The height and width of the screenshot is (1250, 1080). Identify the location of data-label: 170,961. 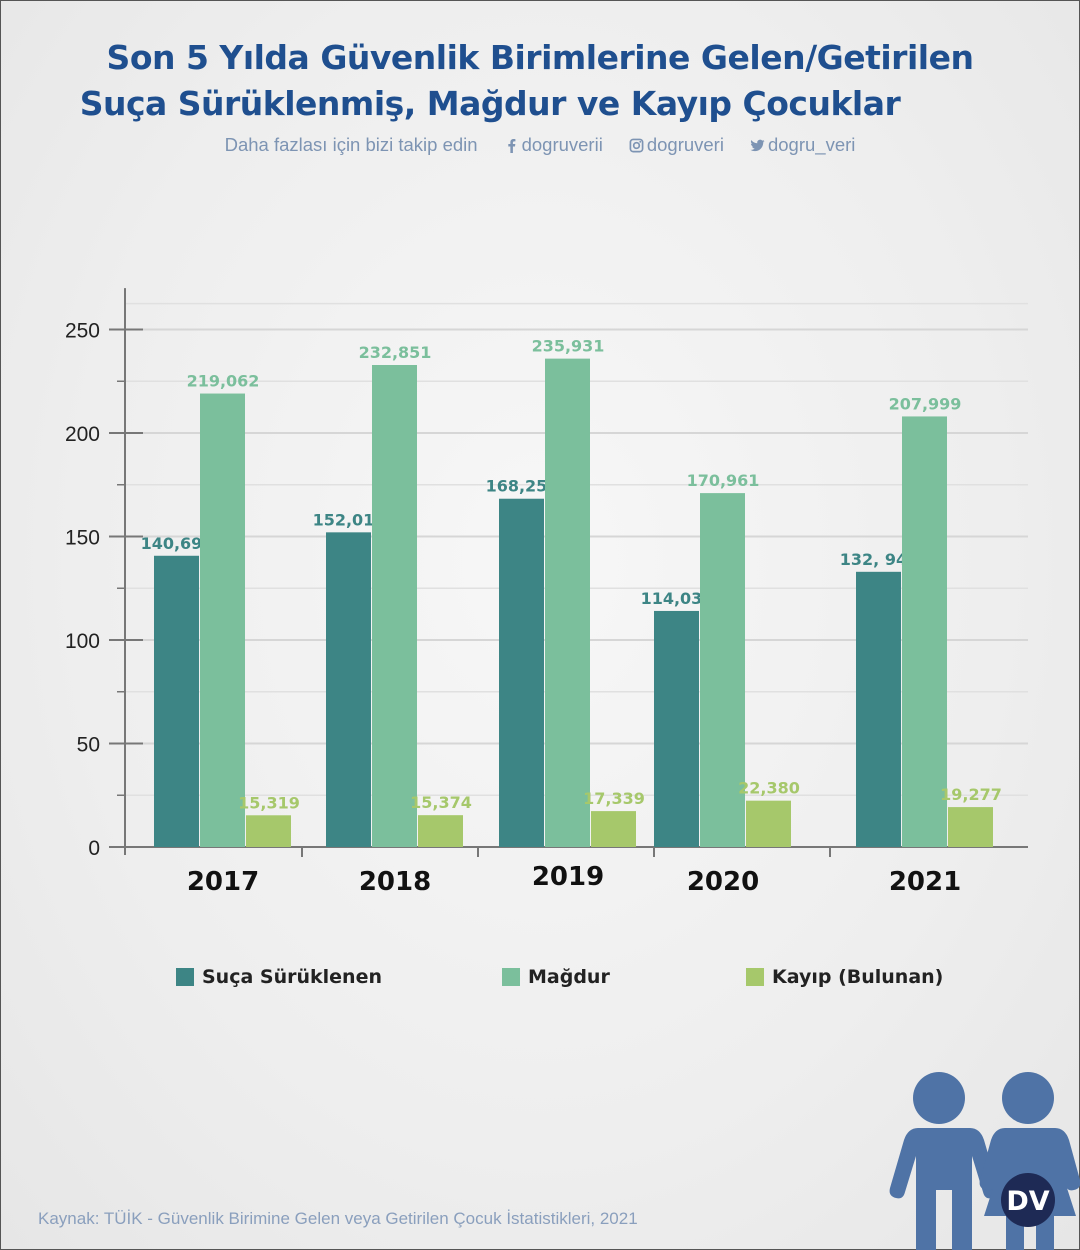
(723, 480).